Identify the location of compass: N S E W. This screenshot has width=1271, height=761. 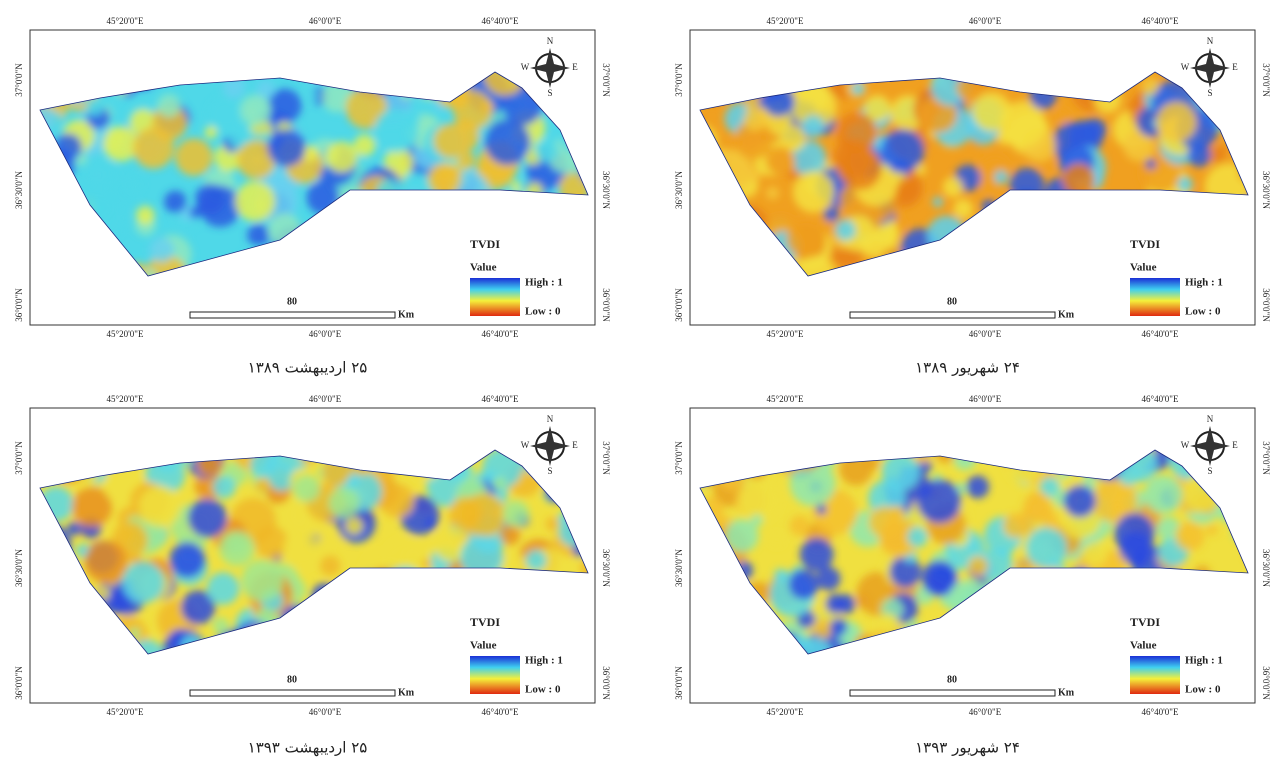
(550, 67).